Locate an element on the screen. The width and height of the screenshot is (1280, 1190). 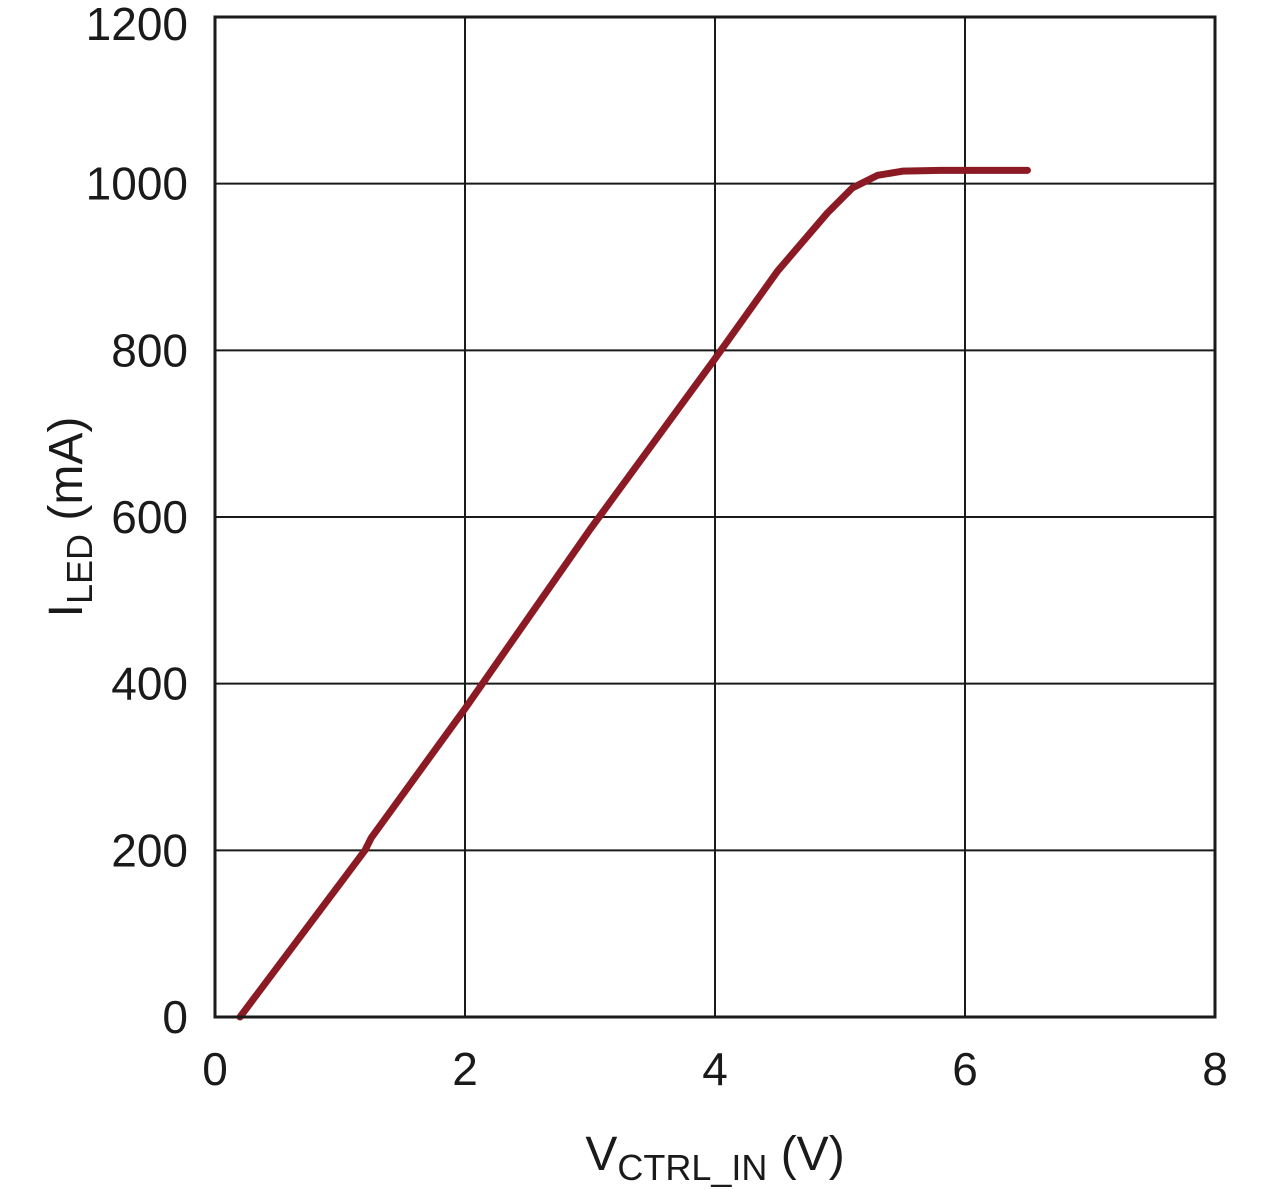
y-axis-title: ILED (mA) is located at coordinates (70, 517).